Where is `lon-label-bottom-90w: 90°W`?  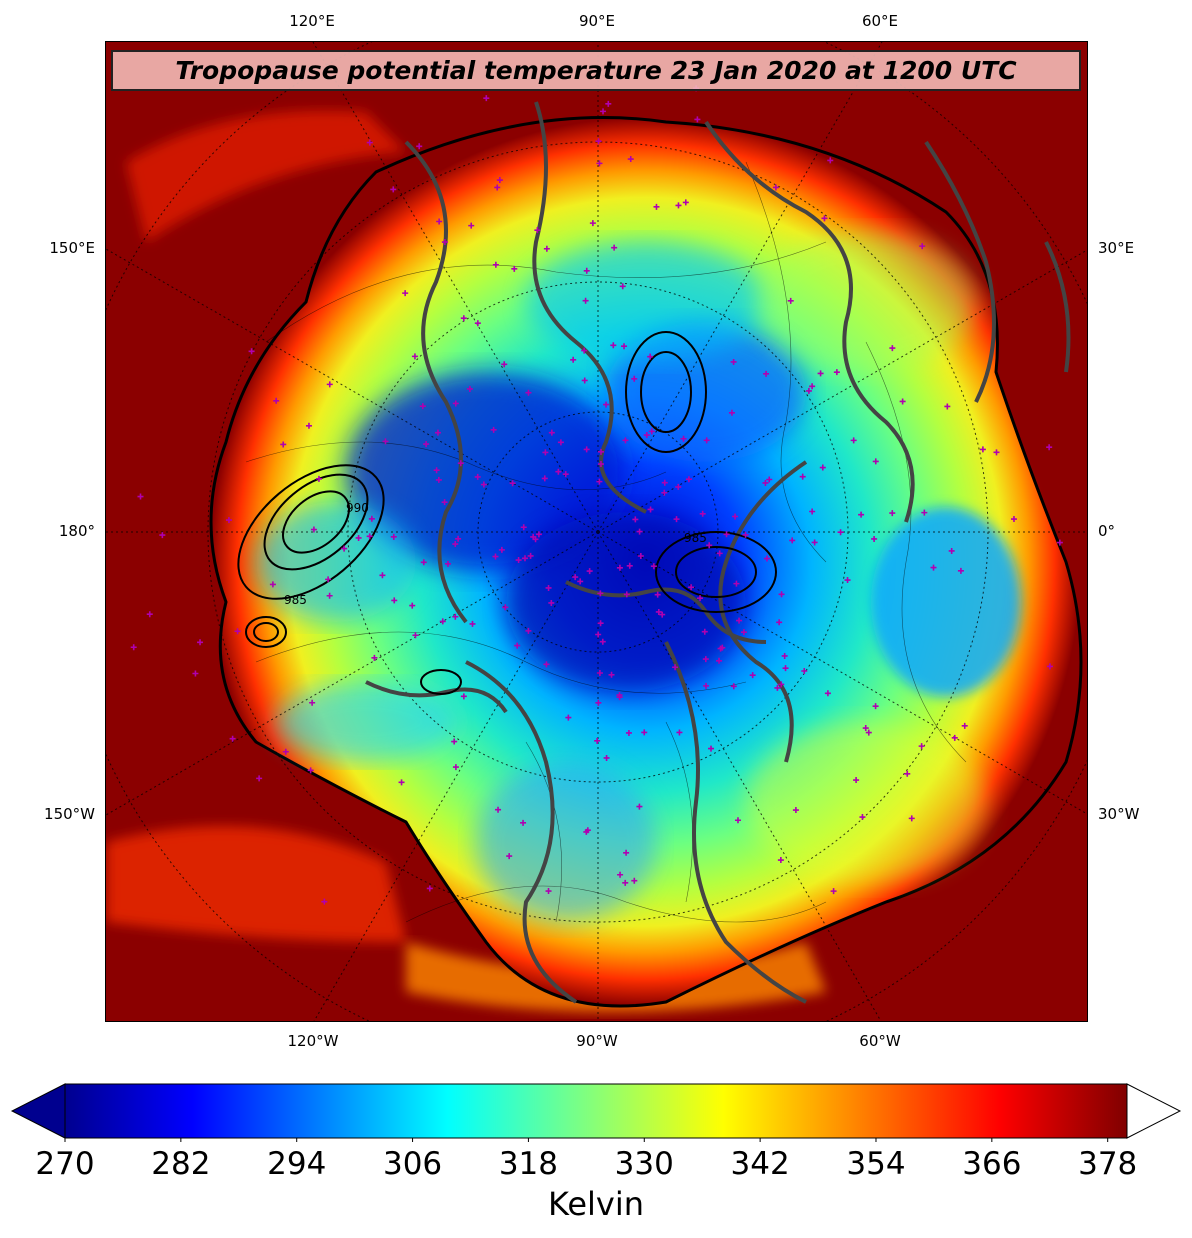 lon-label-bottom-90w: 90°W is located at coordinates (597, 1041).